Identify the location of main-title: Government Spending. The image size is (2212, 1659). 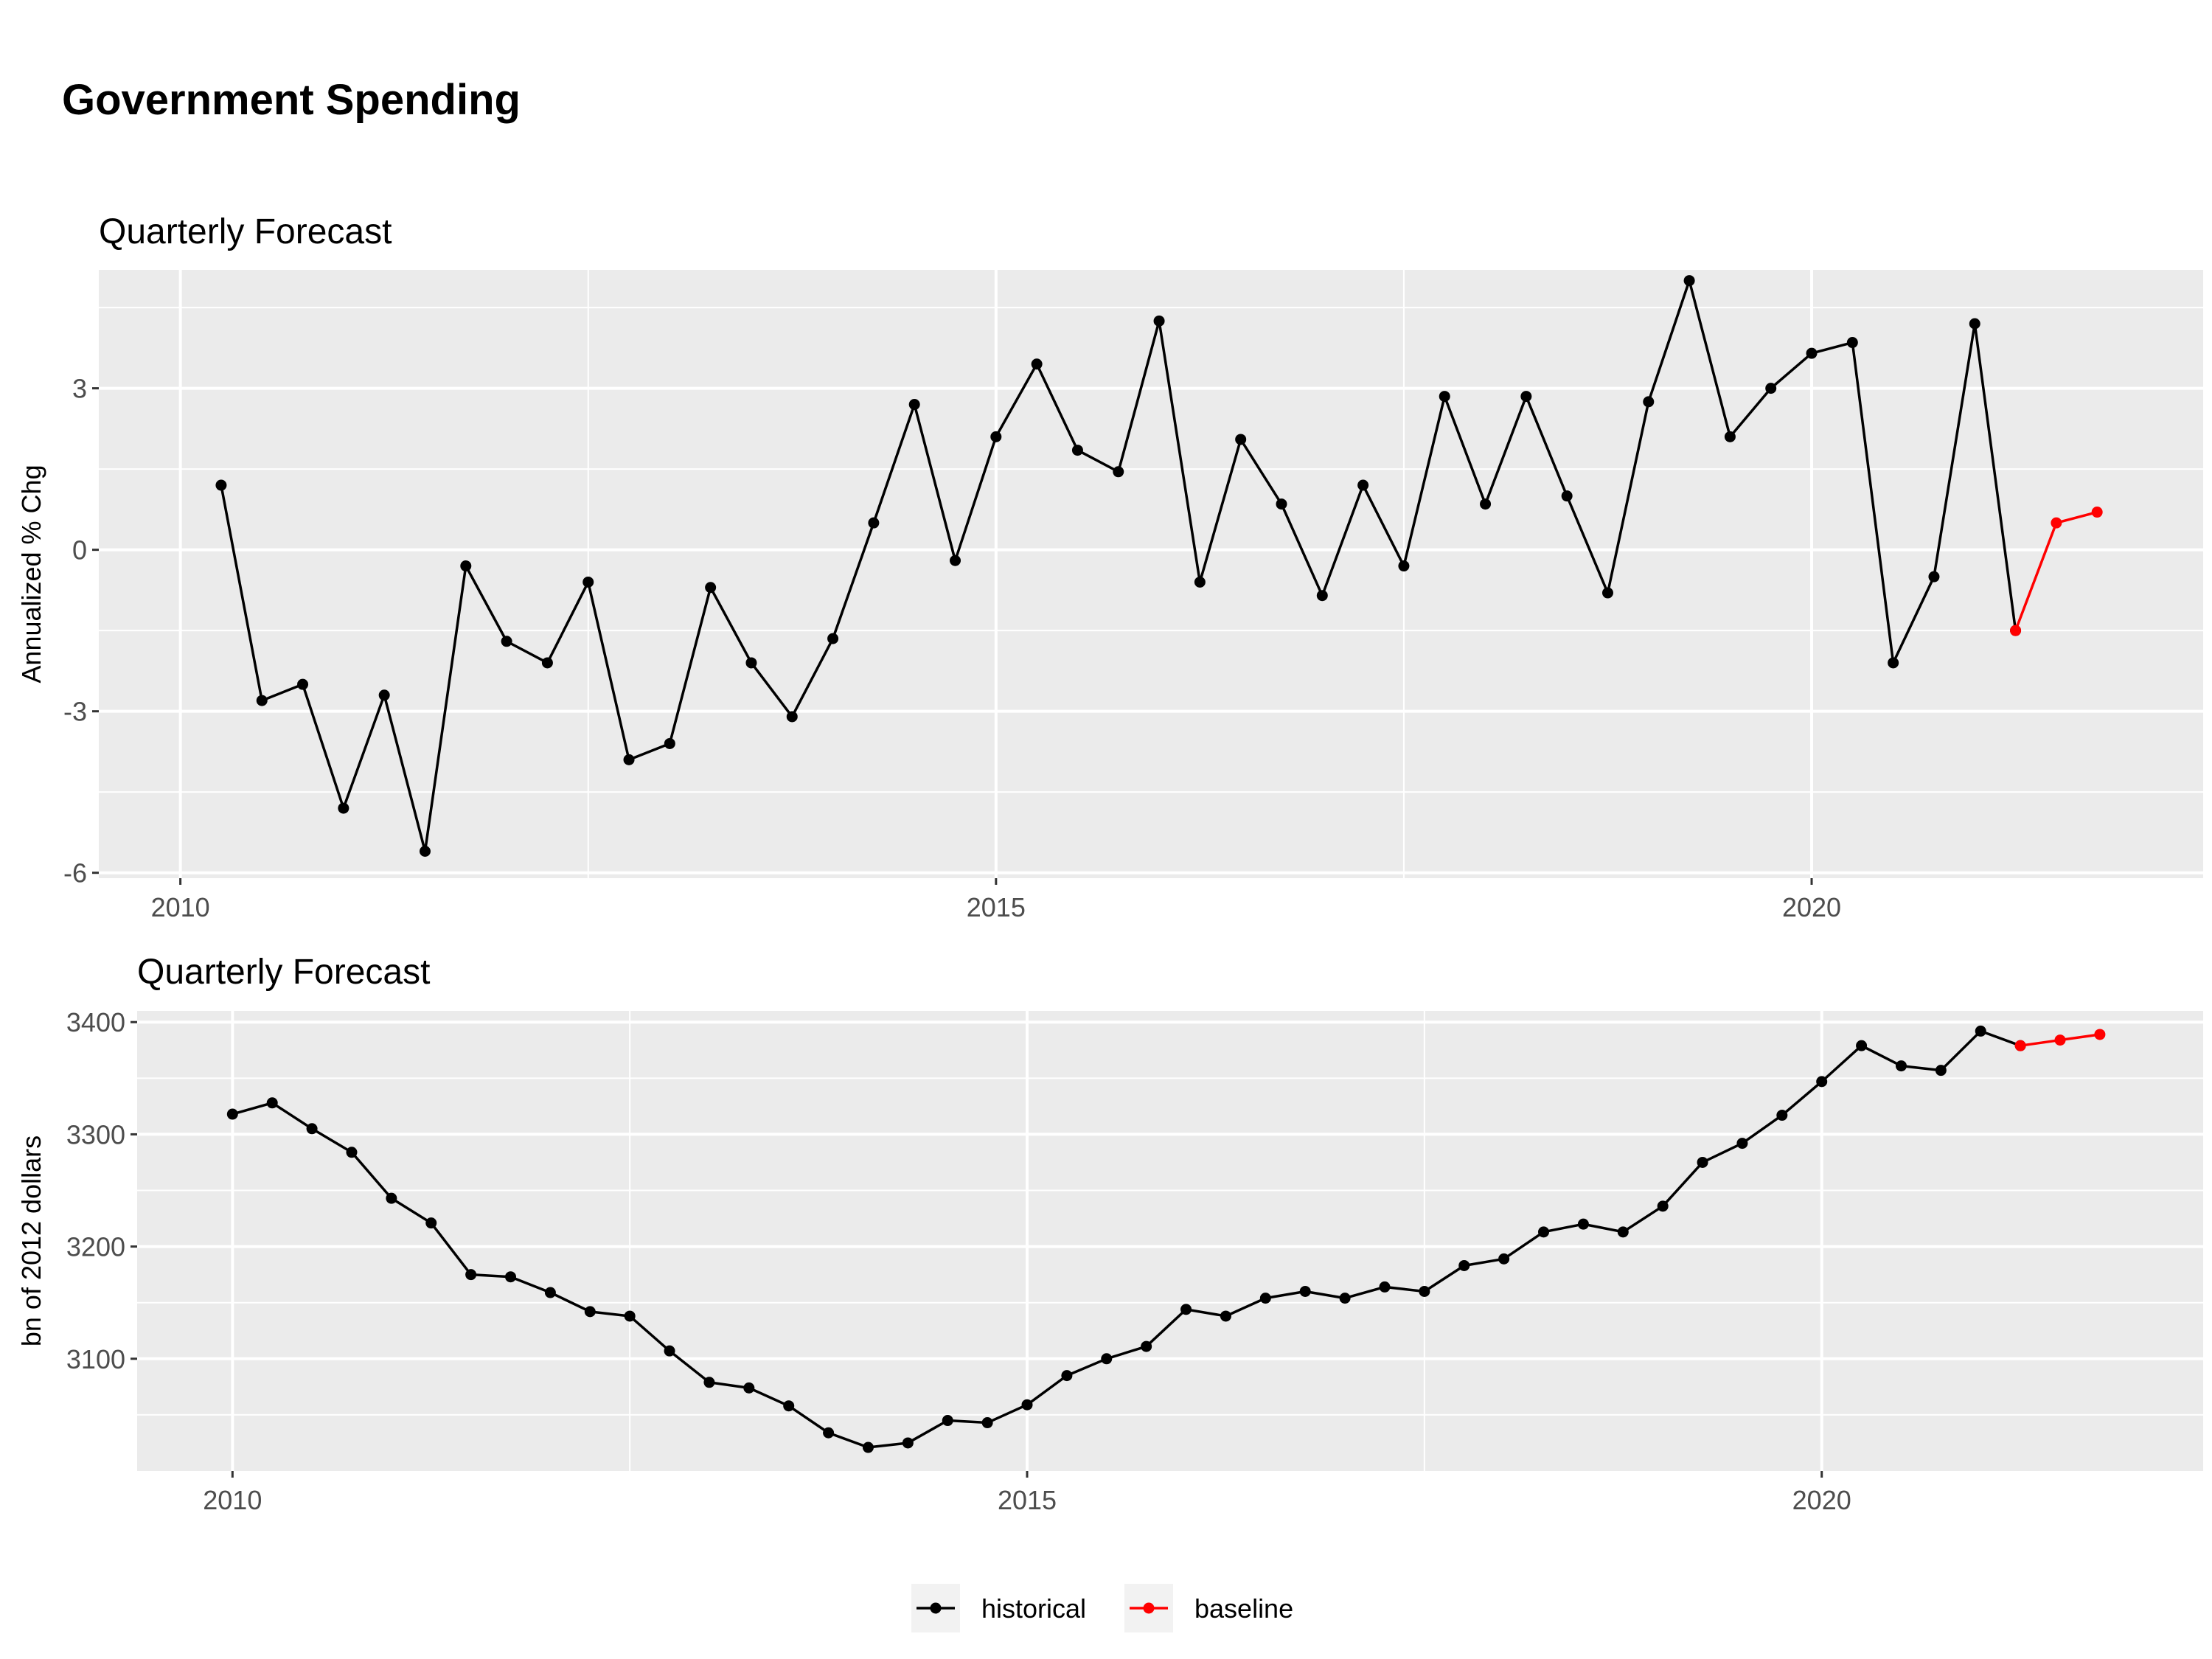
(291, 100).